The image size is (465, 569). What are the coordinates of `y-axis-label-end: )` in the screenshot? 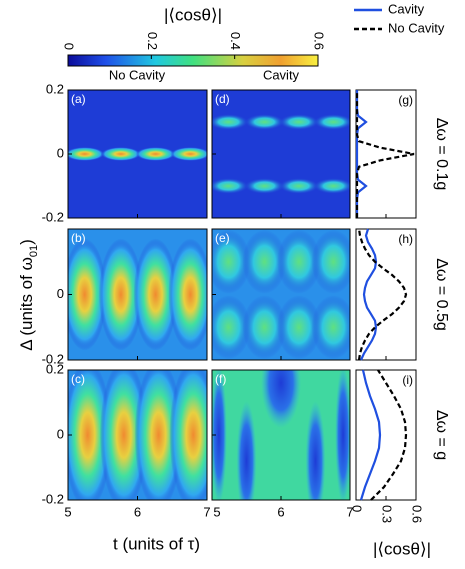 It's located at (26, 242).